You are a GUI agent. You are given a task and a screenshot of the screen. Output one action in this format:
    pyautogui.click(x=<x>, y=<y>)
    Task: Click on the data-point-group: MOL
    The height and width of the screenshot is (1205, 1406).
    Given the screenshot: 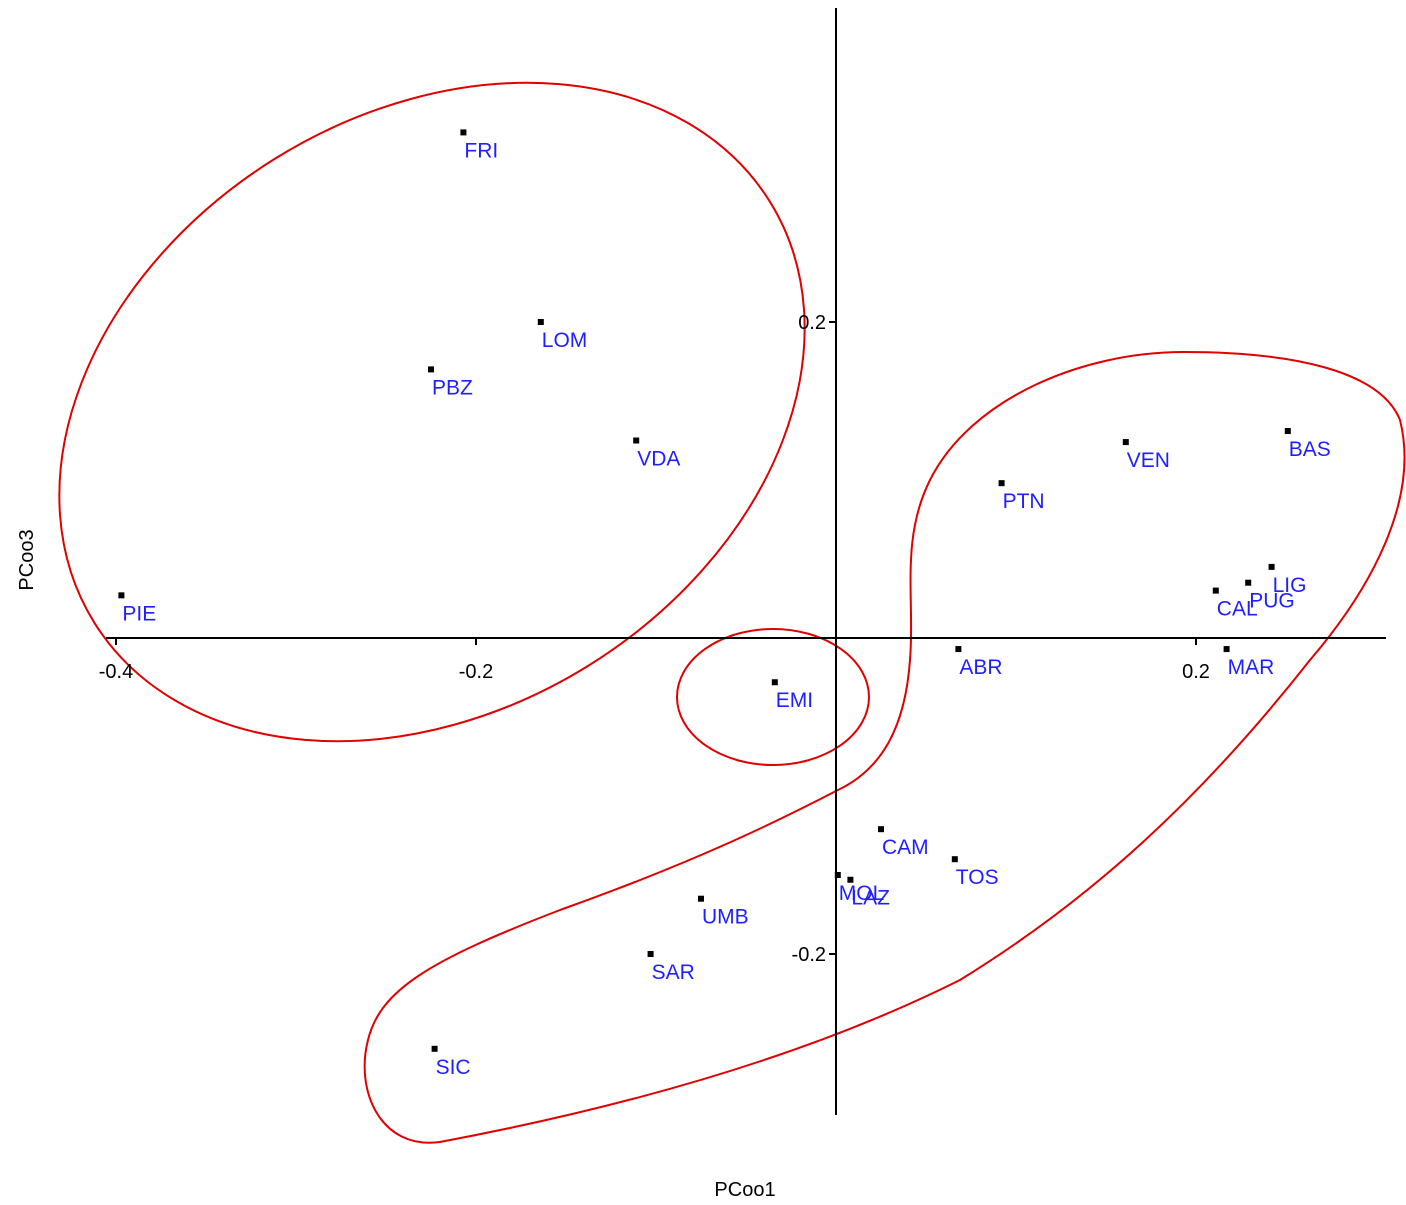 What is the action you would take?
    pyautogui.click(x=859, y=888)
    